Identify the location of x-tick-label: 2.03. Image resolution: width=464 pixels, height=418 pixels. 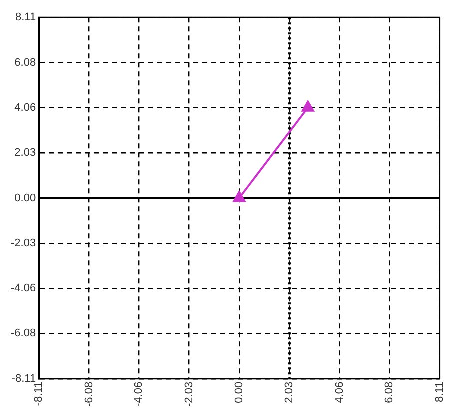
(290, 393).